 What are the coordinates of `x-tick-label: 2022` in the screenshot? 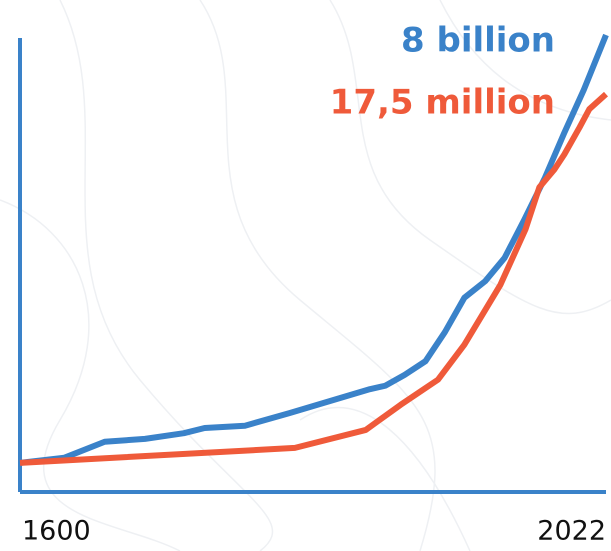 It's located at (571, 531).